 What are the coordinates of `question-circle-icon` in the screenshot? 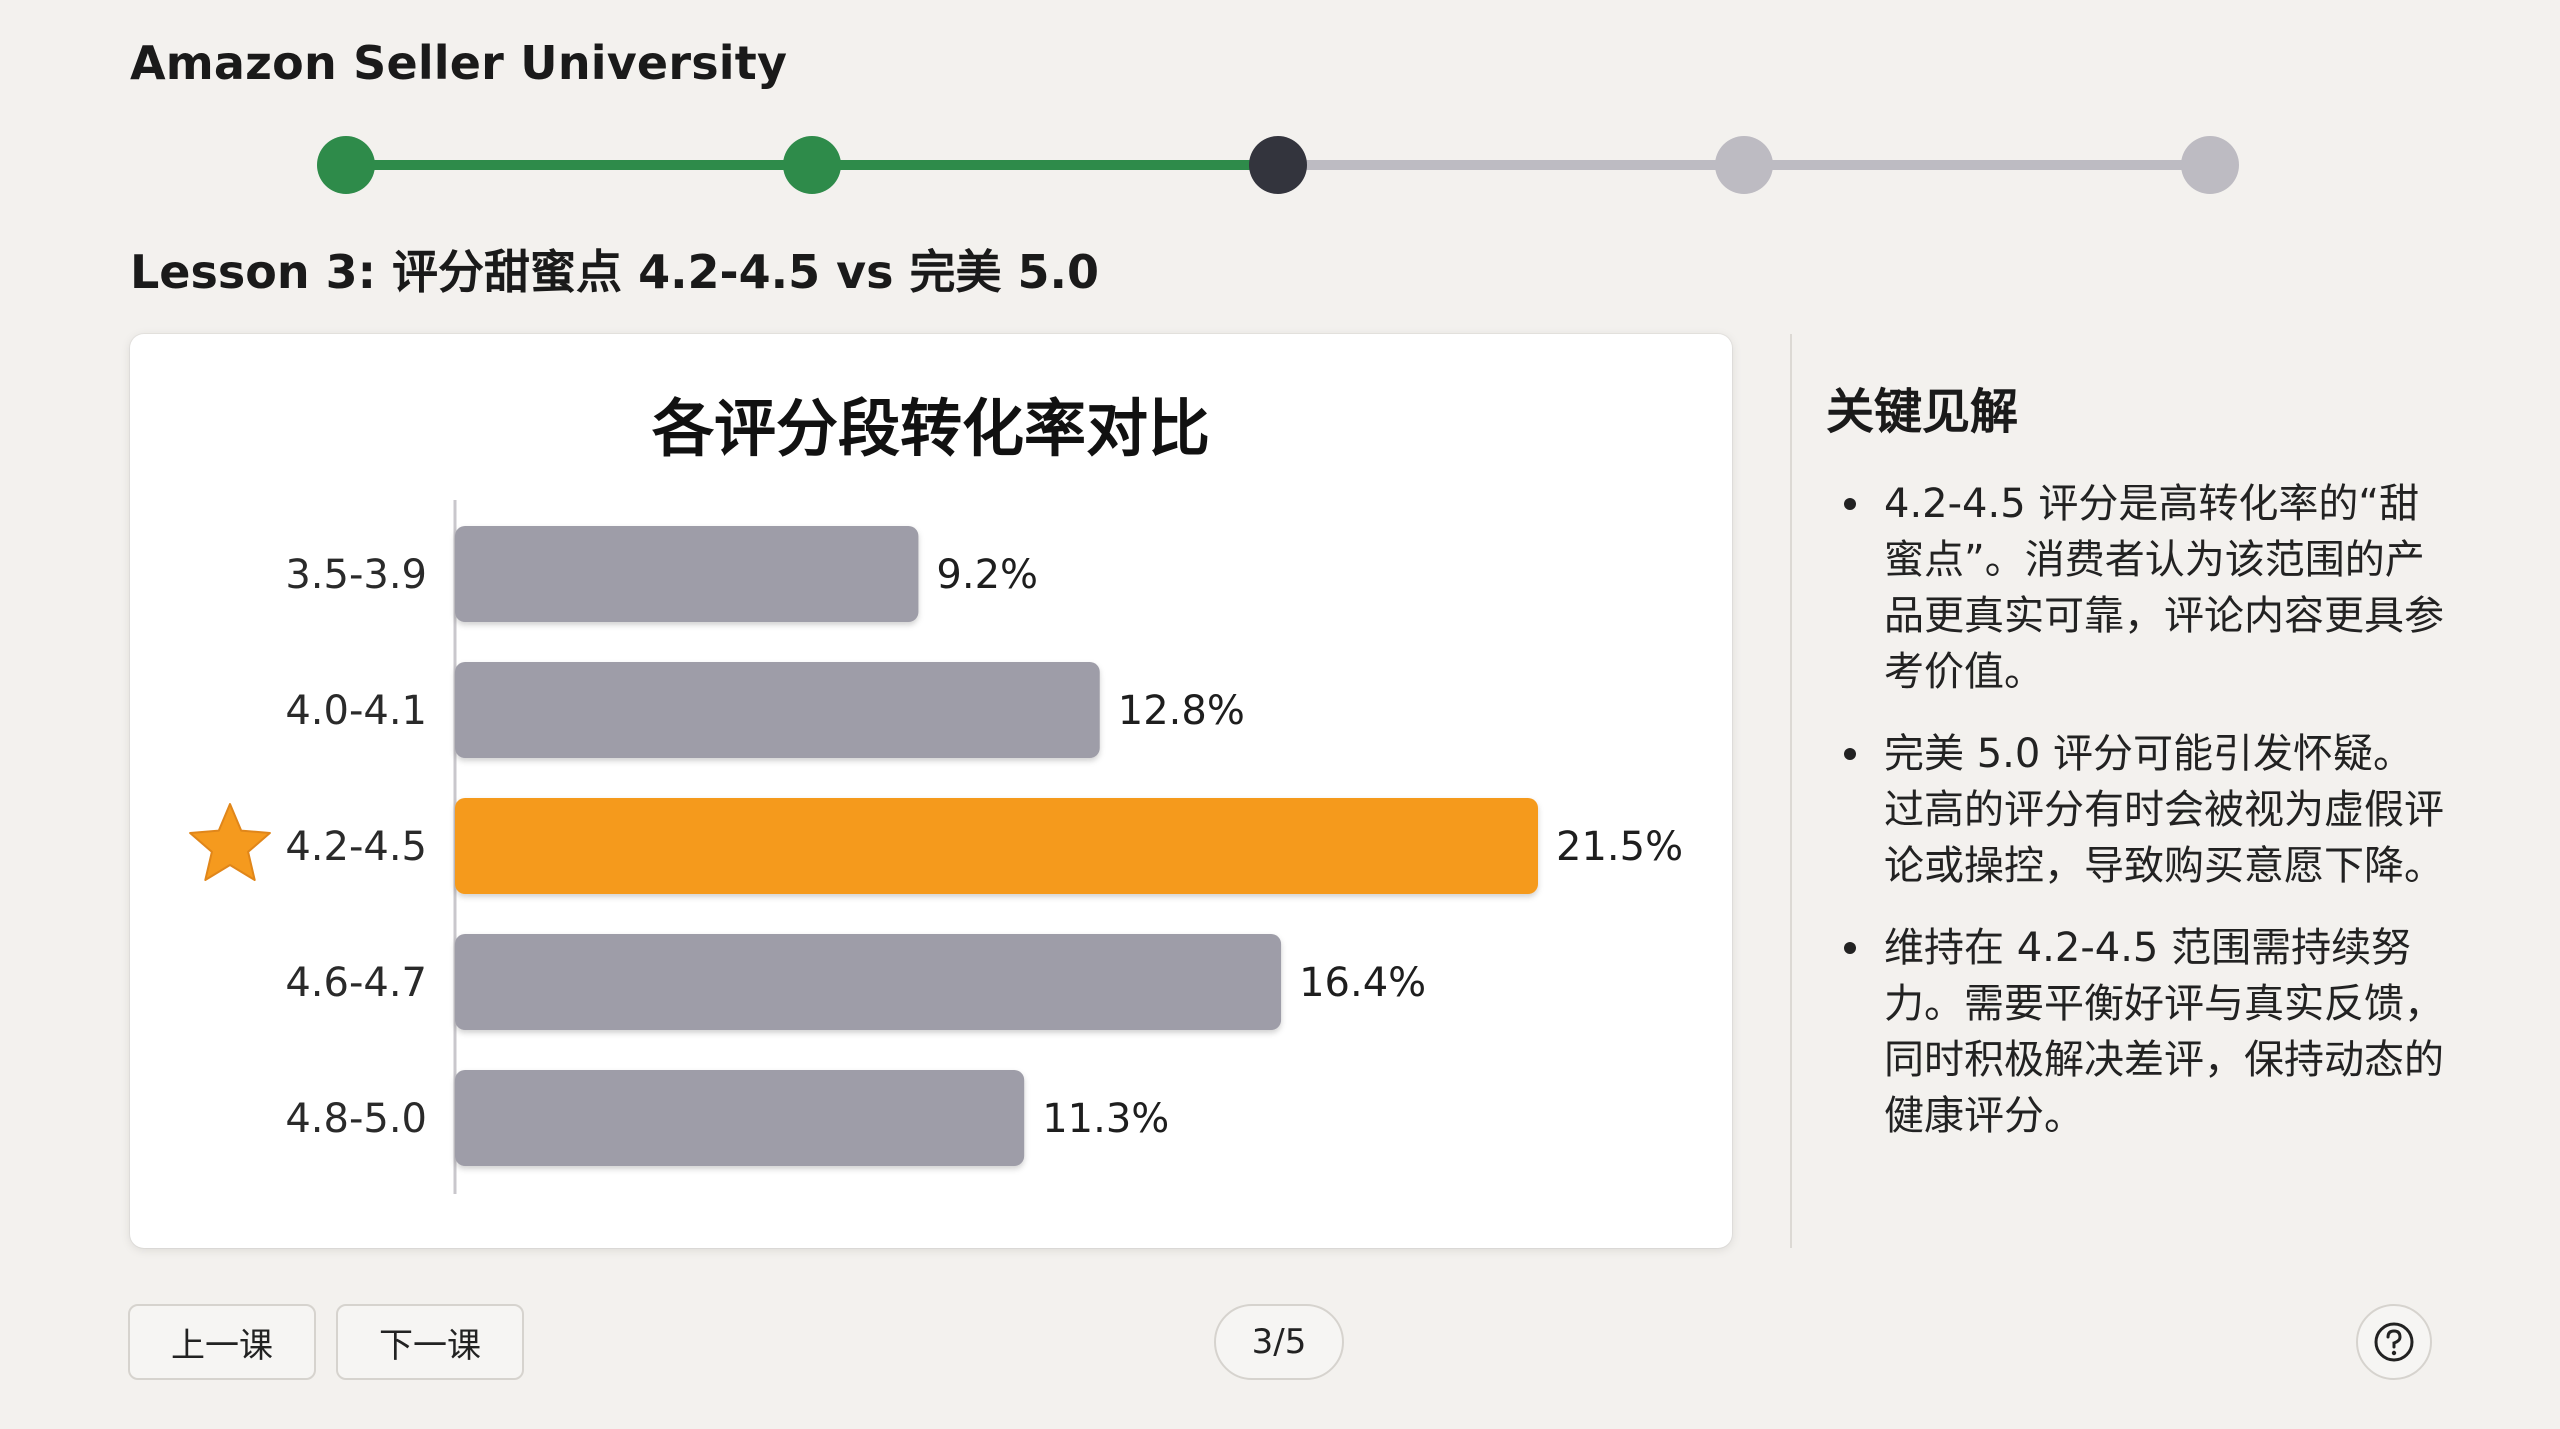 It's located at (2394, 1342).